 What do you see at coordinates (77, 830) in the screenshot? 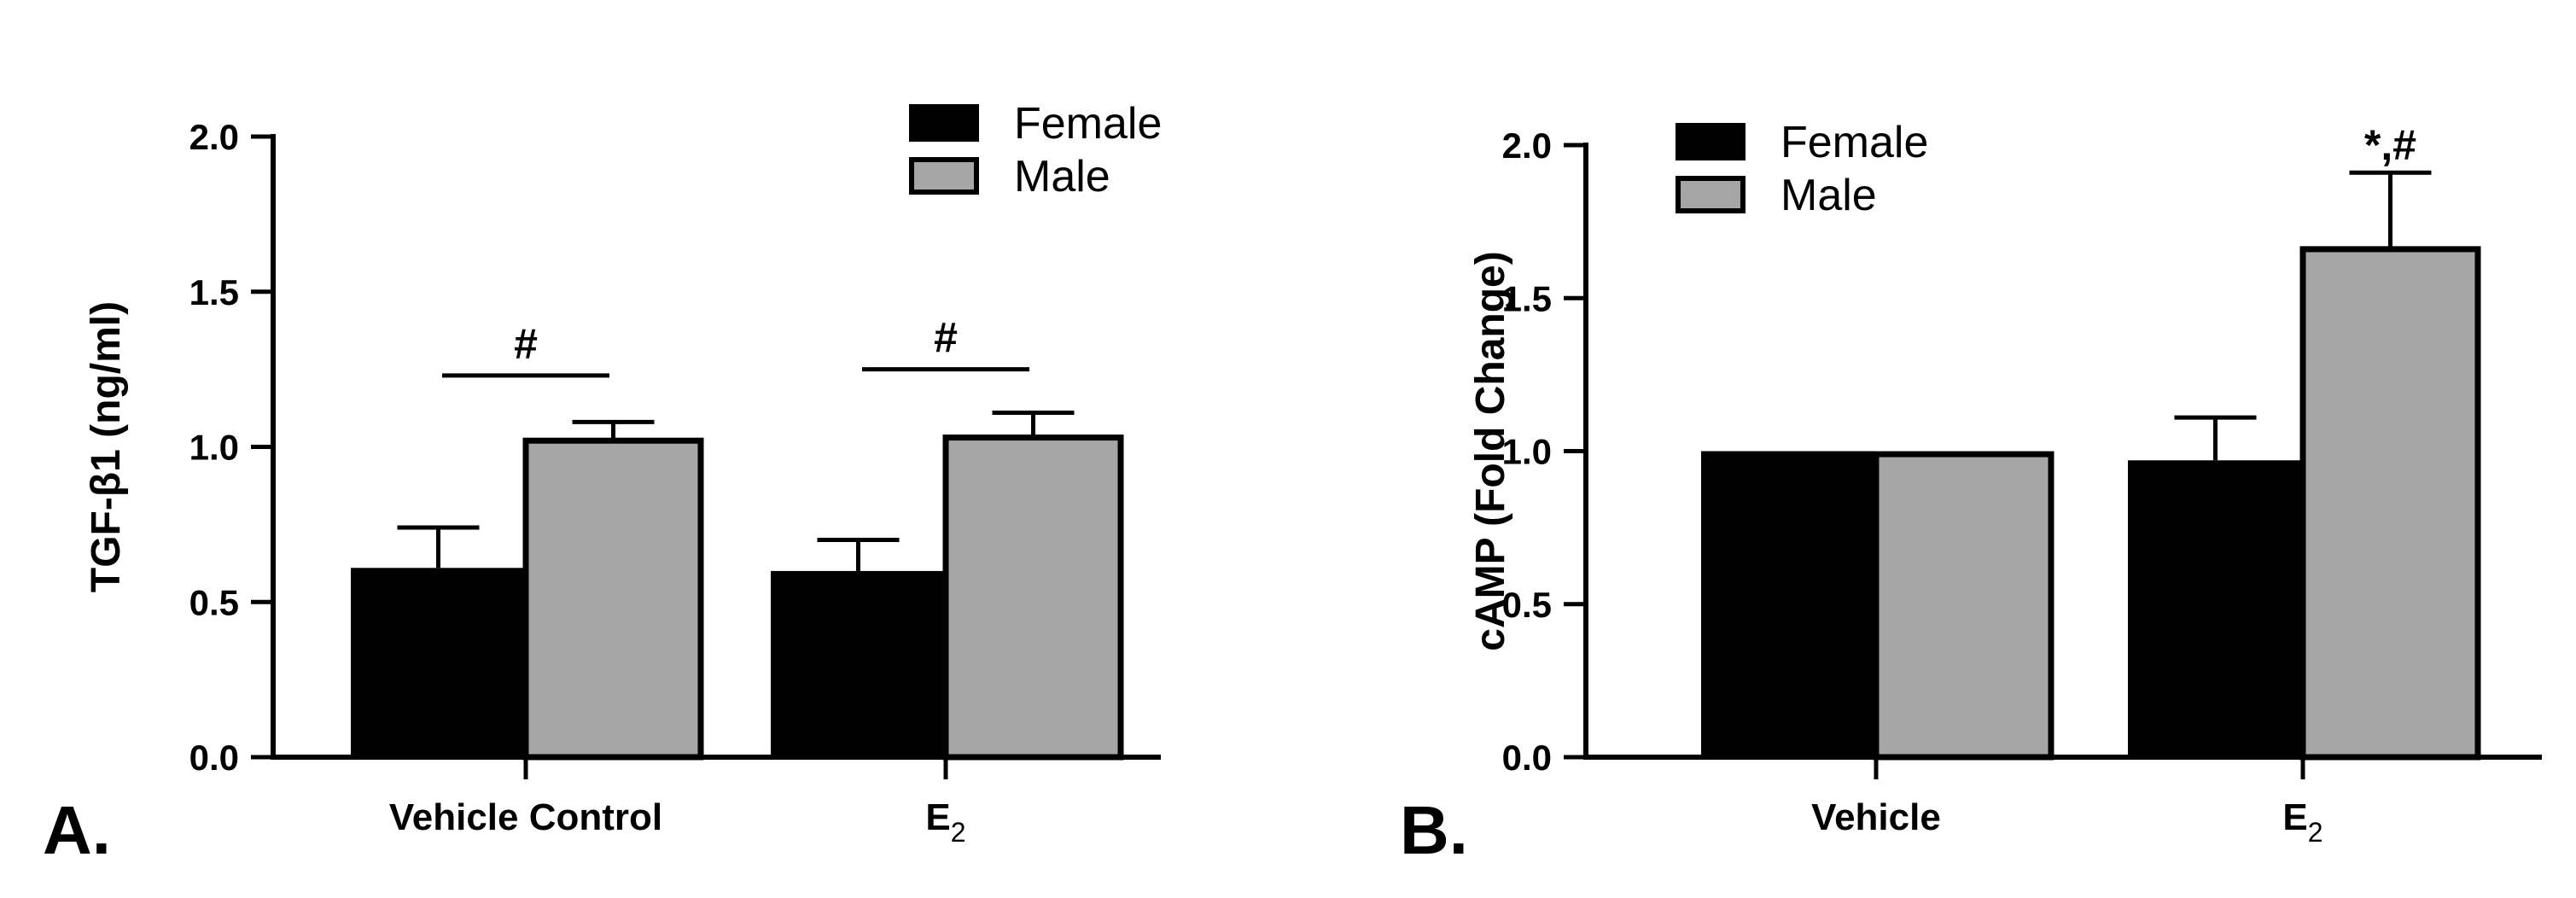
I see `panel-label: A.` at bounding box center [77, 830].